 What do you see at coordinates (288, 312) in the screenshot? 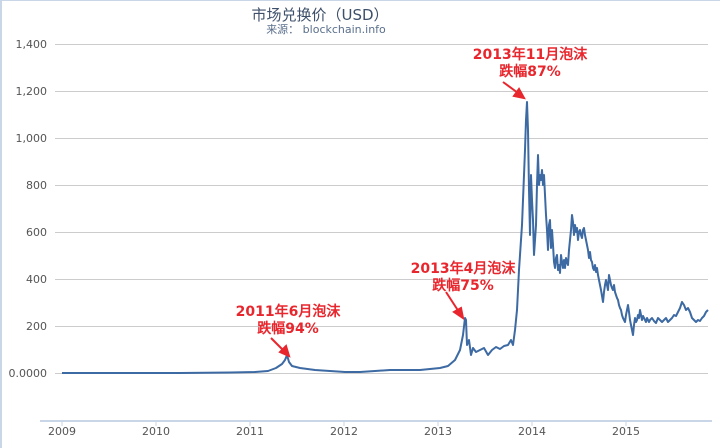
I see `annotation-line1: 2011年6月泡沫` at bounding box center [288, 312].